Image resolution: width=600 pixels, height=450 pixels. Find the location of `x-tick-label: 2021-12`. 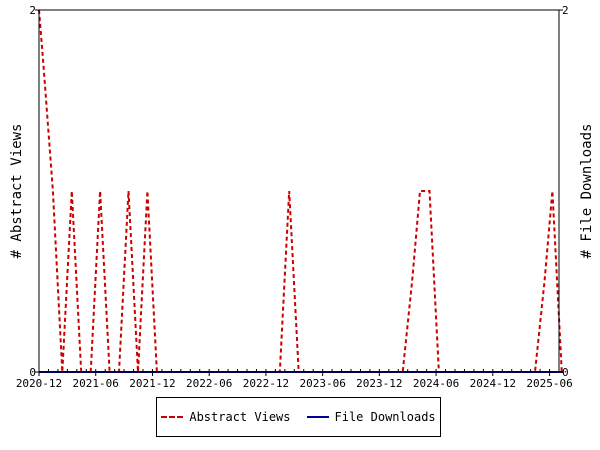

x-tick-label: 2021-12 is located at coordinates (152, 383).